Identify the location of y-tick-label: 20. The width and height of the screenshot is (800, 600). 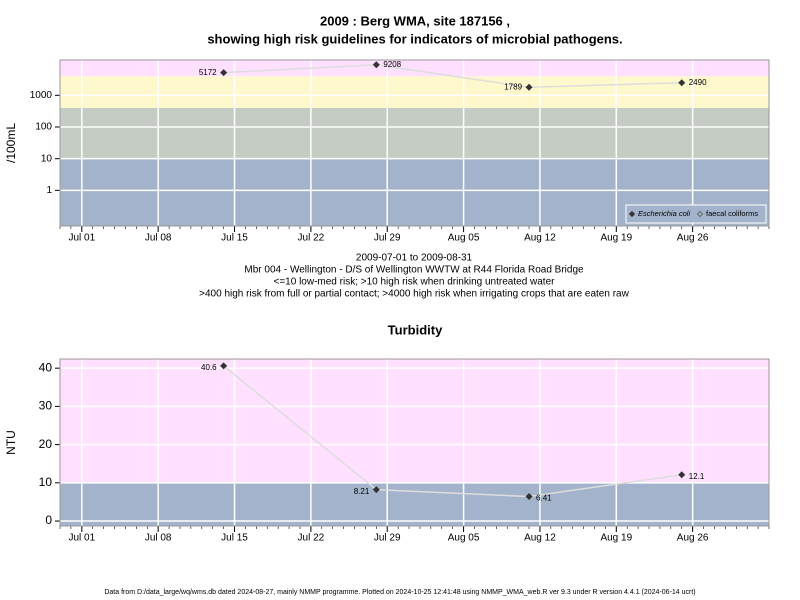
(46, 444).